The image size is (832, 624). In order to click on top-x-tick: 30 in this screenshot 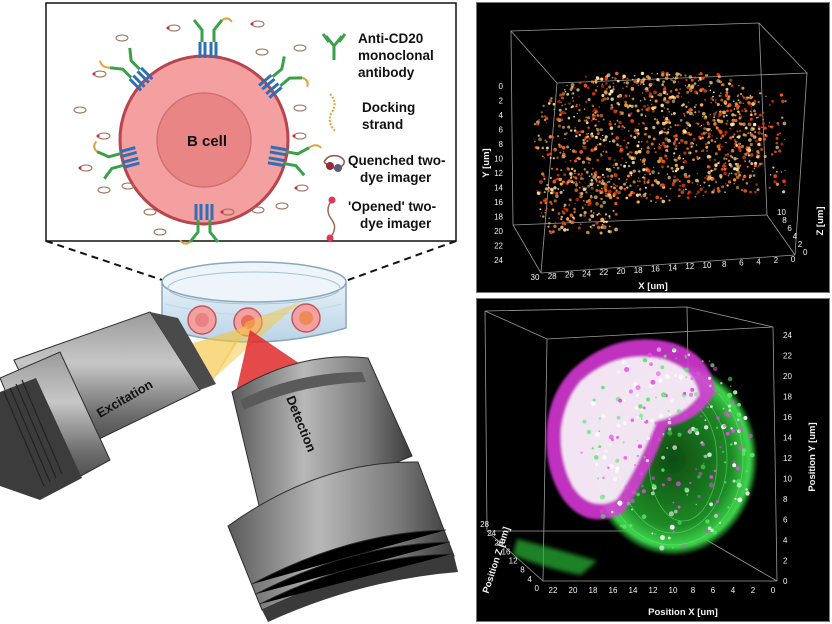, I will do `click(535, 277)`.